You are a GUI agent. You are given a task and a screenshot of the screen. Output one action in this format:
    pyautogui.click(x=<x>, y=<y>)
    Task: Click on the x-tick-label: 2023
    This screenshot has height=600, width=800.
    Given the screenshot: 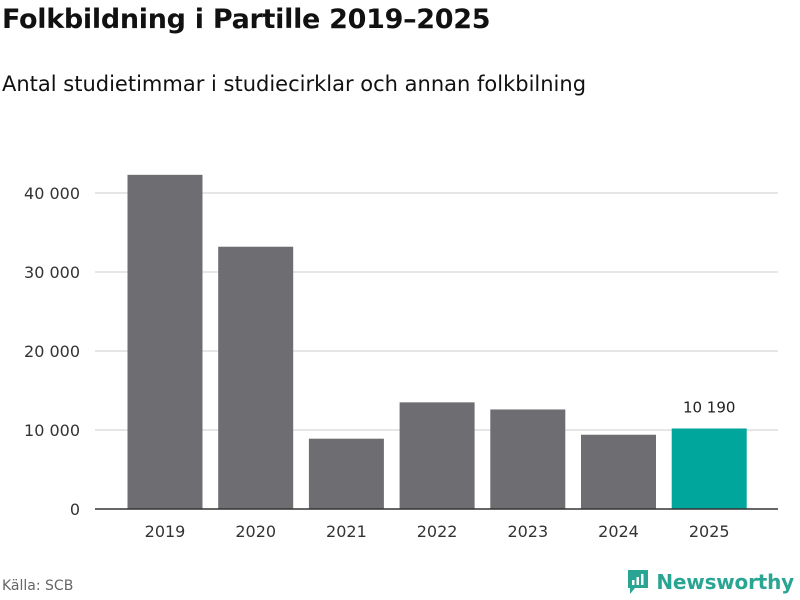 What is the action you would take?
    pyautogui.click(x=527, y=531)
    